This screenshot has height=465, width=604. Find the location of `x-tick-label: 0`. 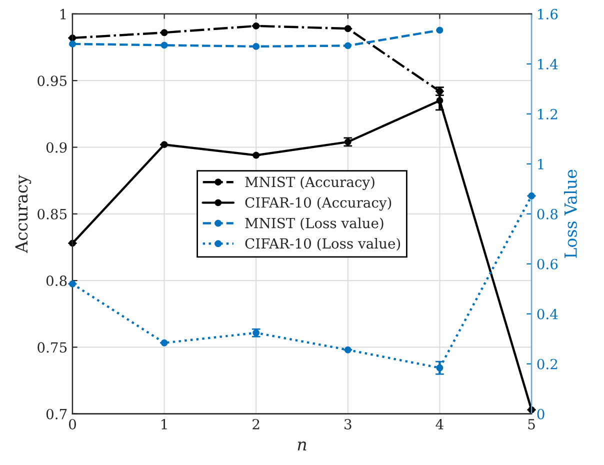

x-tick-label: 0 is located at coordinates (72, 424).